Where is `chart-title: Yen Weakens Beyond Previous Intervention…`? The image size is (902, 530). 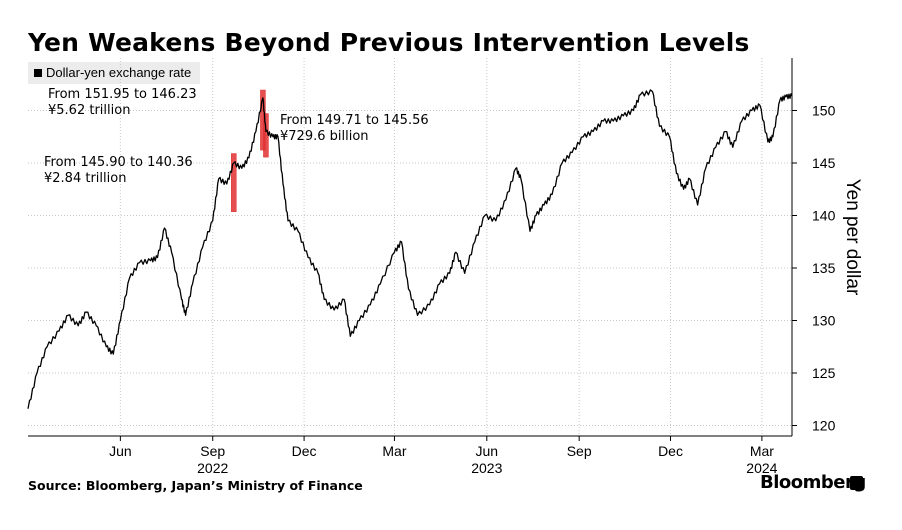
chart-title: Yen Weakens Beyond Previous Intervention… is located at coordinates (389, 42).